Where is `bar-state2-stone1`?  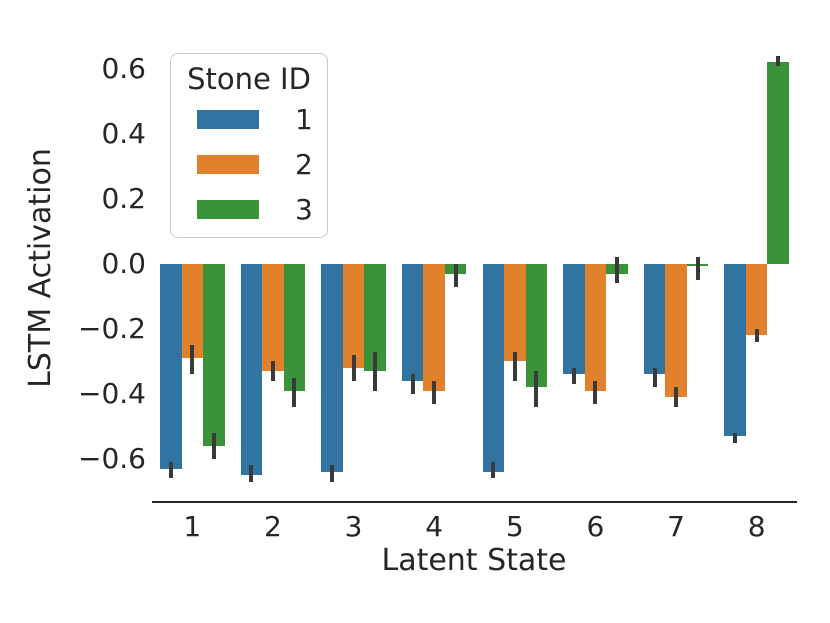 bar-state2-stone1 is located at coordinates (251, 369).